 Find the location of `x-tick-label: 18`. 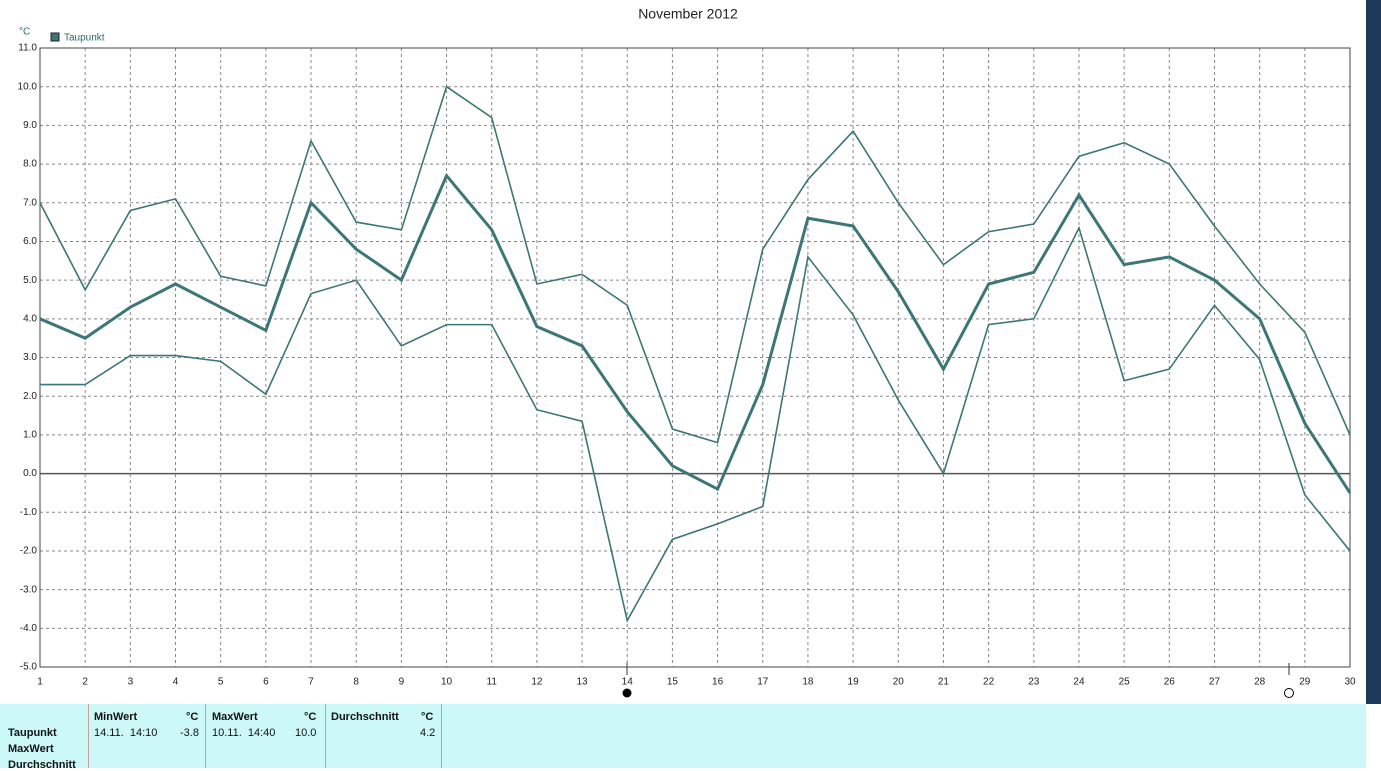

x-tick-label: 18 is located at coordinates (808, 682).